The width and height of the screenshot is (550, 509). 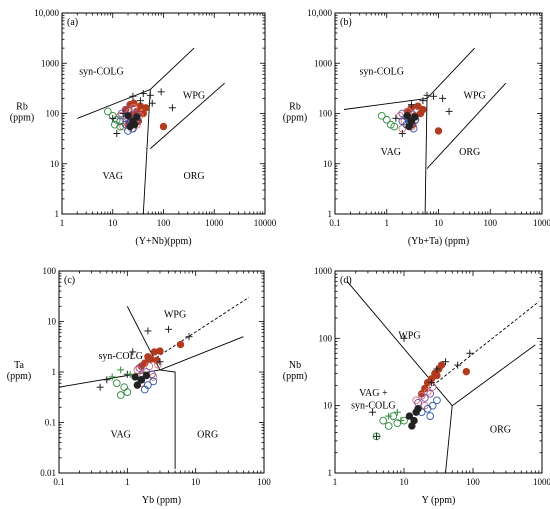 I want to click on panel-1-y-tick-label: 10,000, so click(x=46, y=13).